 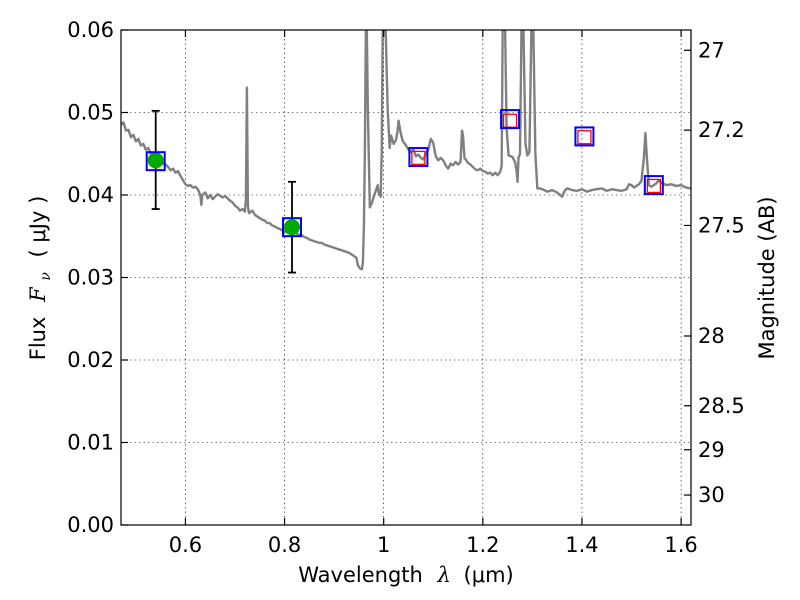 I want to click on x-tick-label: 0.8, so click(x=284, y=545).